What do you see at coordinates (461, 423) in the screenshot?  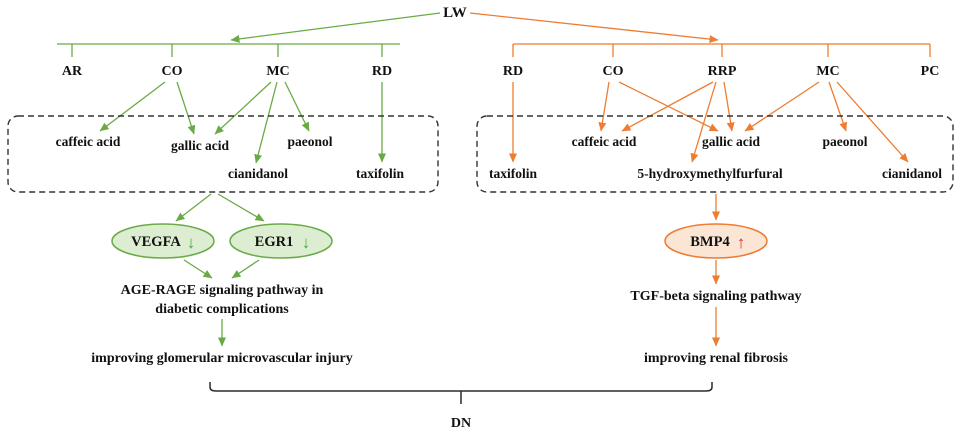 I see `dn-label: DN` at bounding box center [461, 423].